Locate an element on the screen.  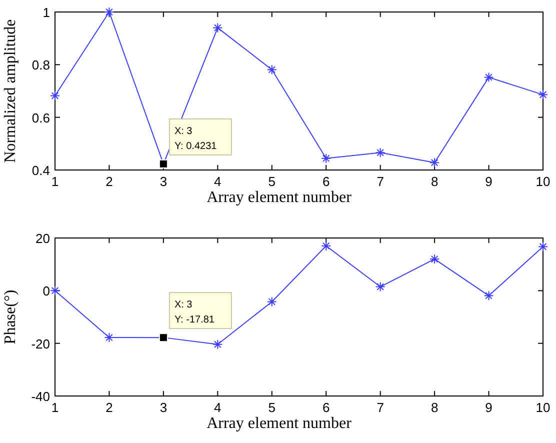
y-tick-label: 0.4 is located at coordinates (41, 170).